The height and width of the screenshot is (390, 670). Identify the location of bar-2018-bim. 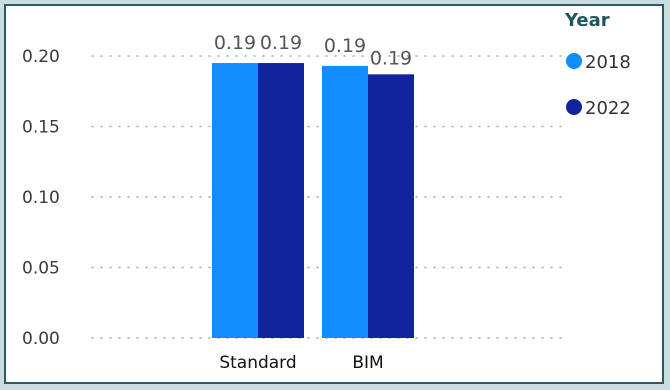
(345, 202).